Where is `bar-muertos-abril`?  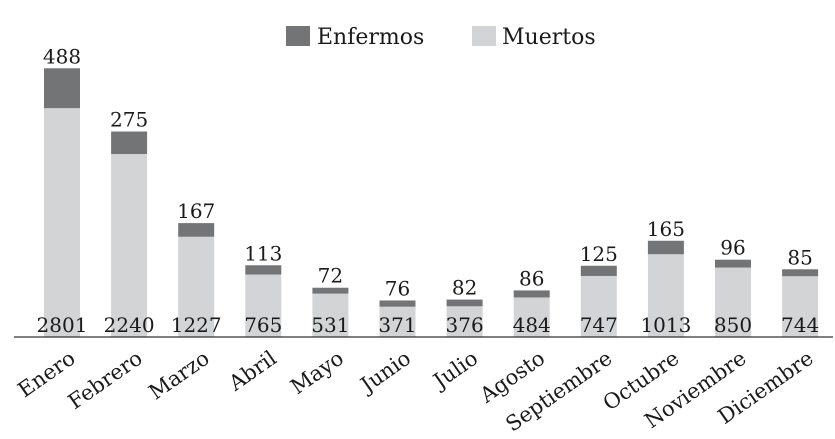 bar-muertos-abril is located at coordinates (263, 305).